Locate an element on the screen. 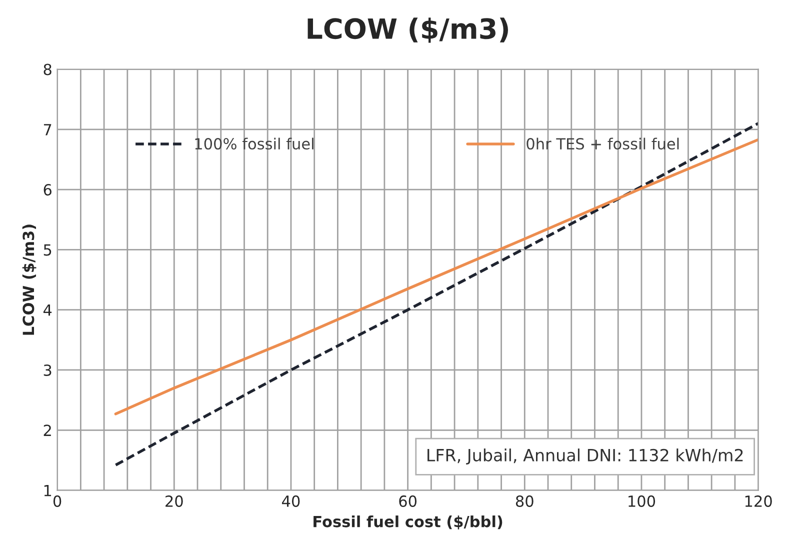  y-tick-label: 1 is located at coordinates (48, 490).